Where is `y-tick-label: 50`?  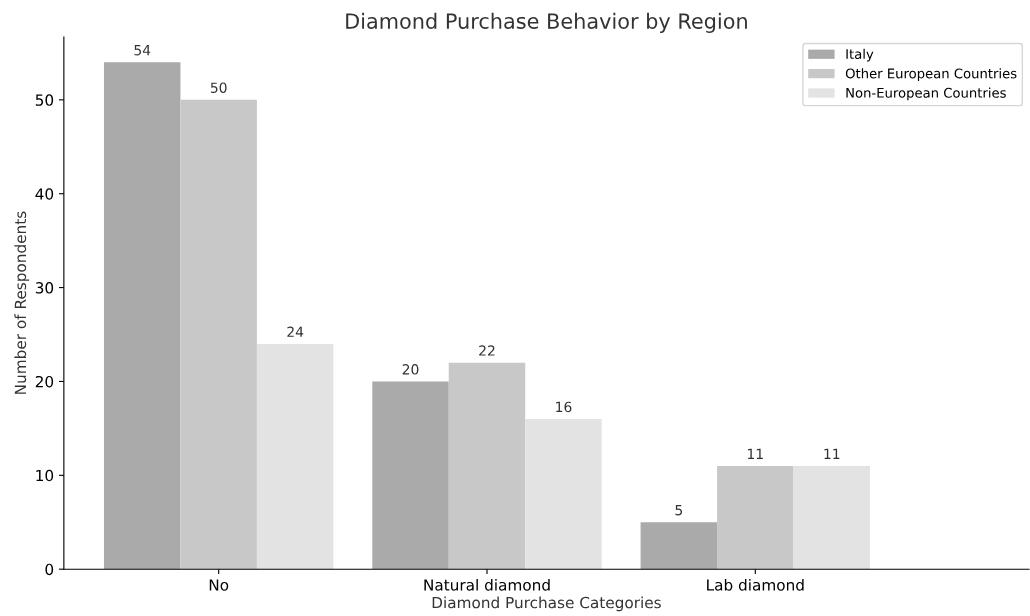
y-tick-label: 50 is located at coordinates (44, 100).